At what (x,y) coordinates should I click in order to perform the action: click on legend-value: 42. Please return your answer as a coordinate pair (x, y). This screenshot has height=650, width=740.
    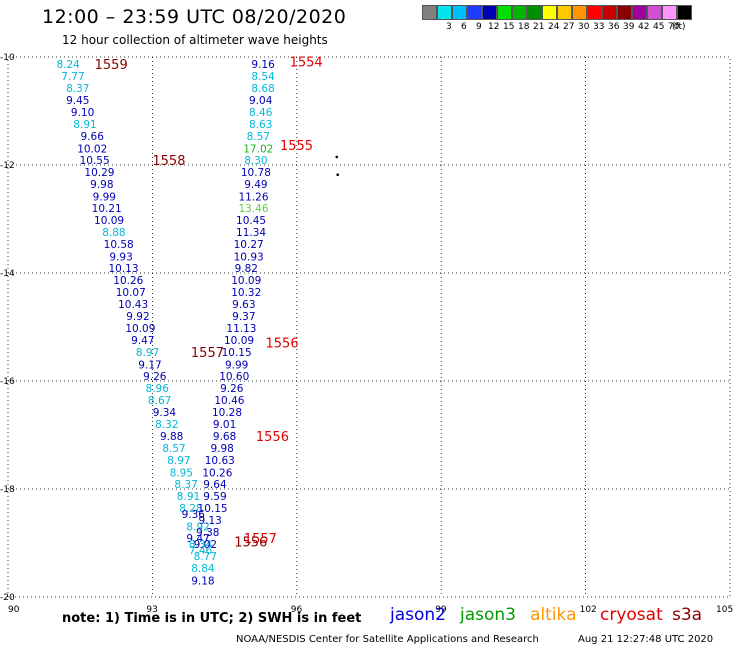
    Looking at the image, I should click on (644, 27).